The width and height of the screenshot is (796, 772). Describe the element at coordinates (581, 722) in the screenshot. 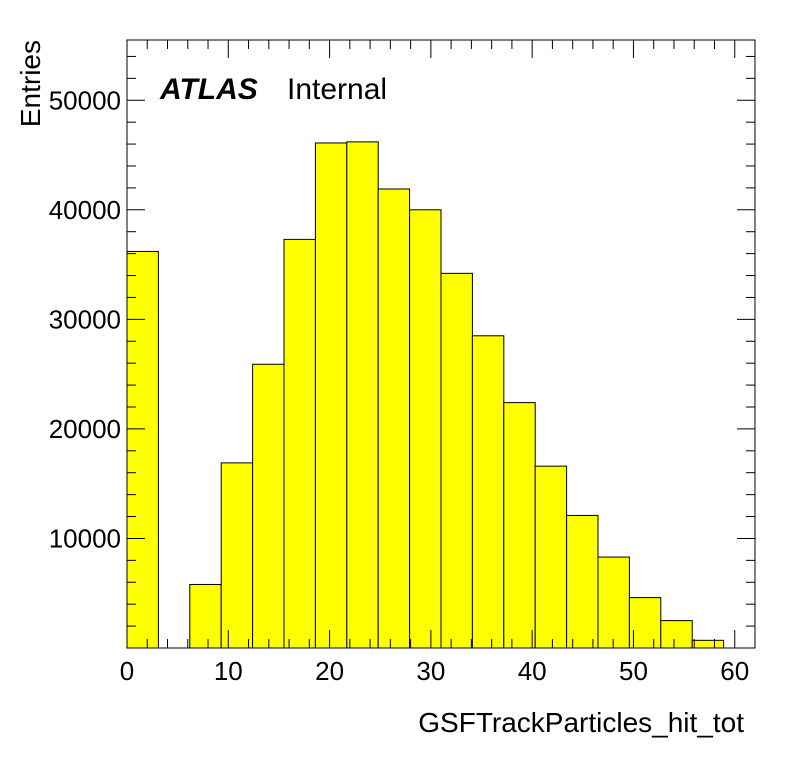

I see `x-axis-label: GSFTrackParticles_hit_tot` at that location.